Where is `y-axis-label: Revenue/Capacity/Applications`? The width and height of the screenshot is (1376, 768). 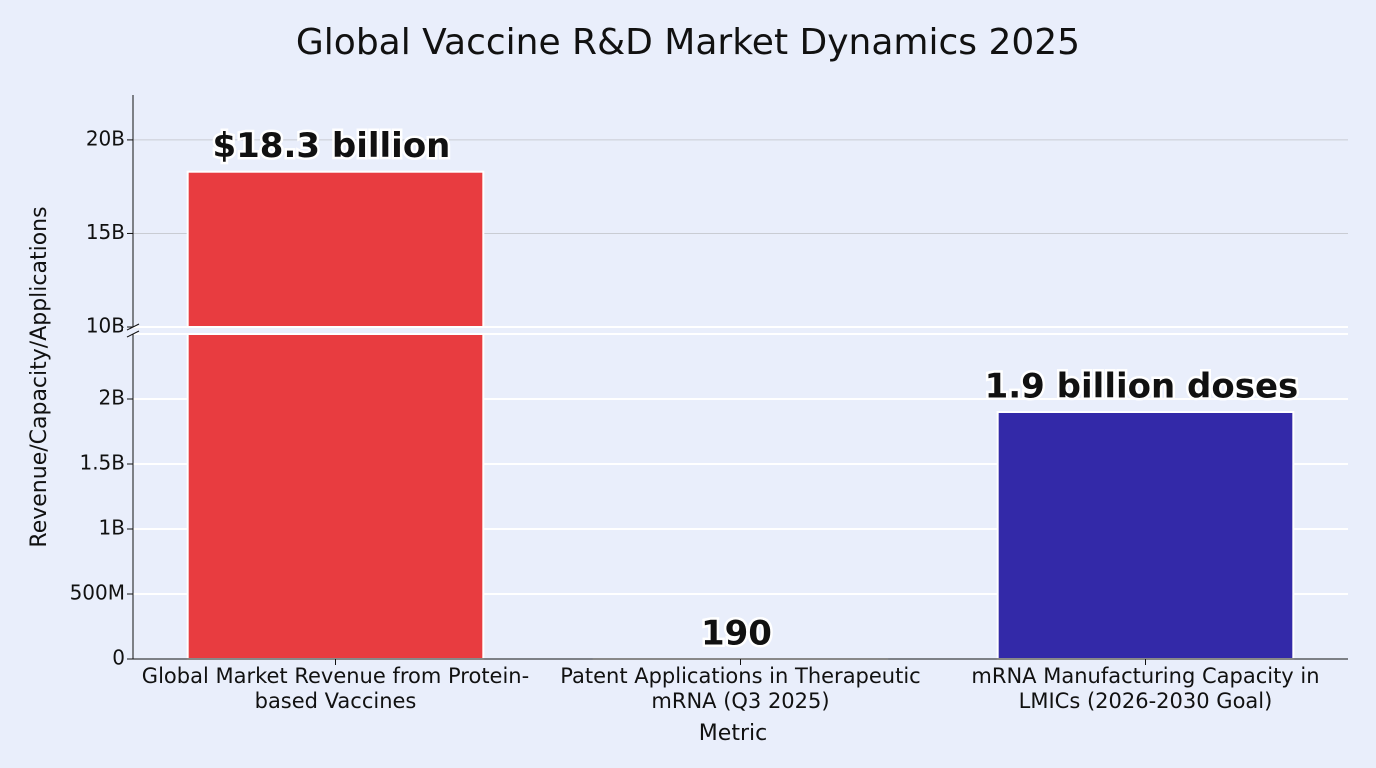 y-axis-label: Revenue/Capacity/Applications is located at coordinates (39, 376).